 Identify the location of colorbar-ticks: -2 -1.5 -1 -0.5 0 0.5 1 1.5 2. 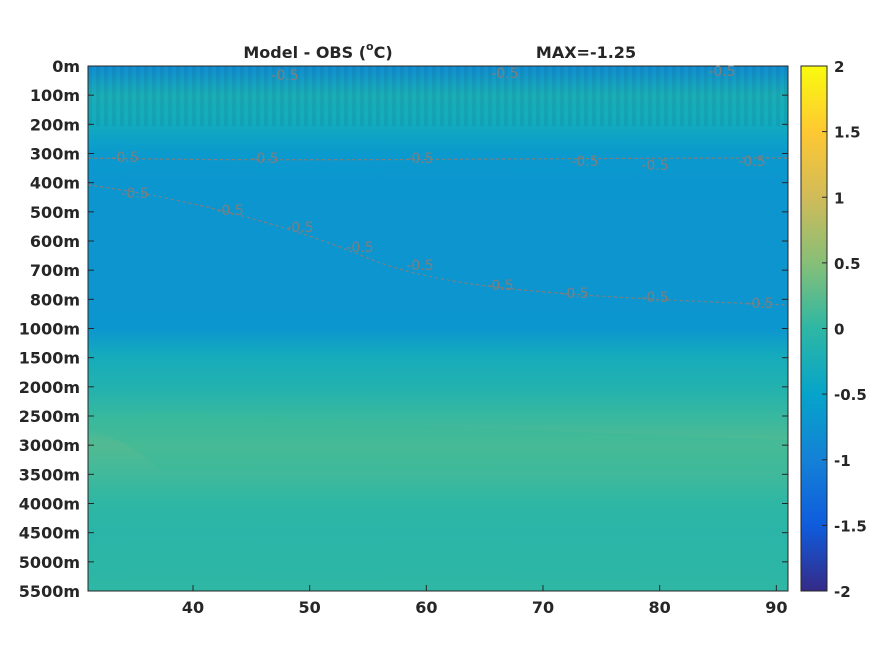
(844, 329).